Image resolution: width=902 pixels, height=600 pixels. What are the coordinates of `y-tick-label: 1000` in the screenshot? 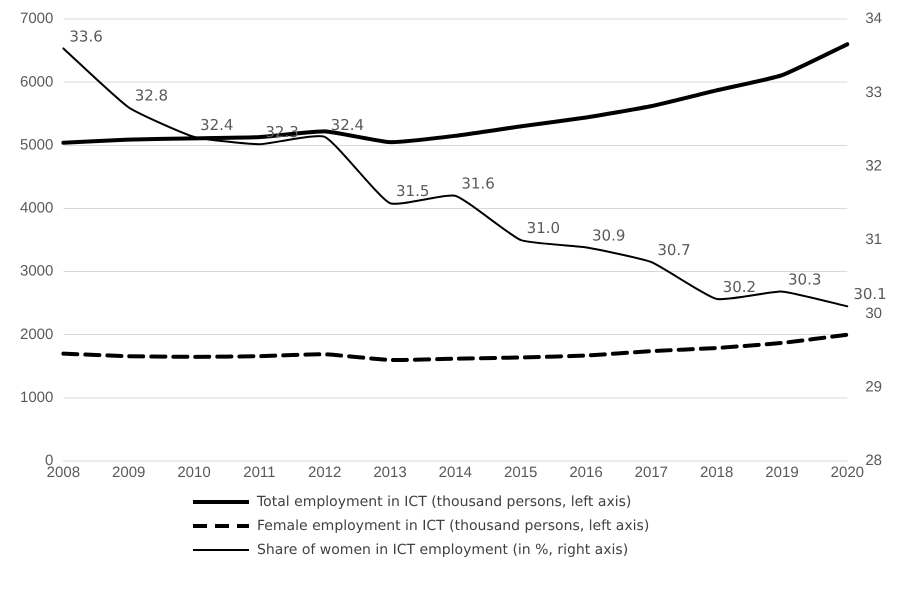 It's located at (37, 397).